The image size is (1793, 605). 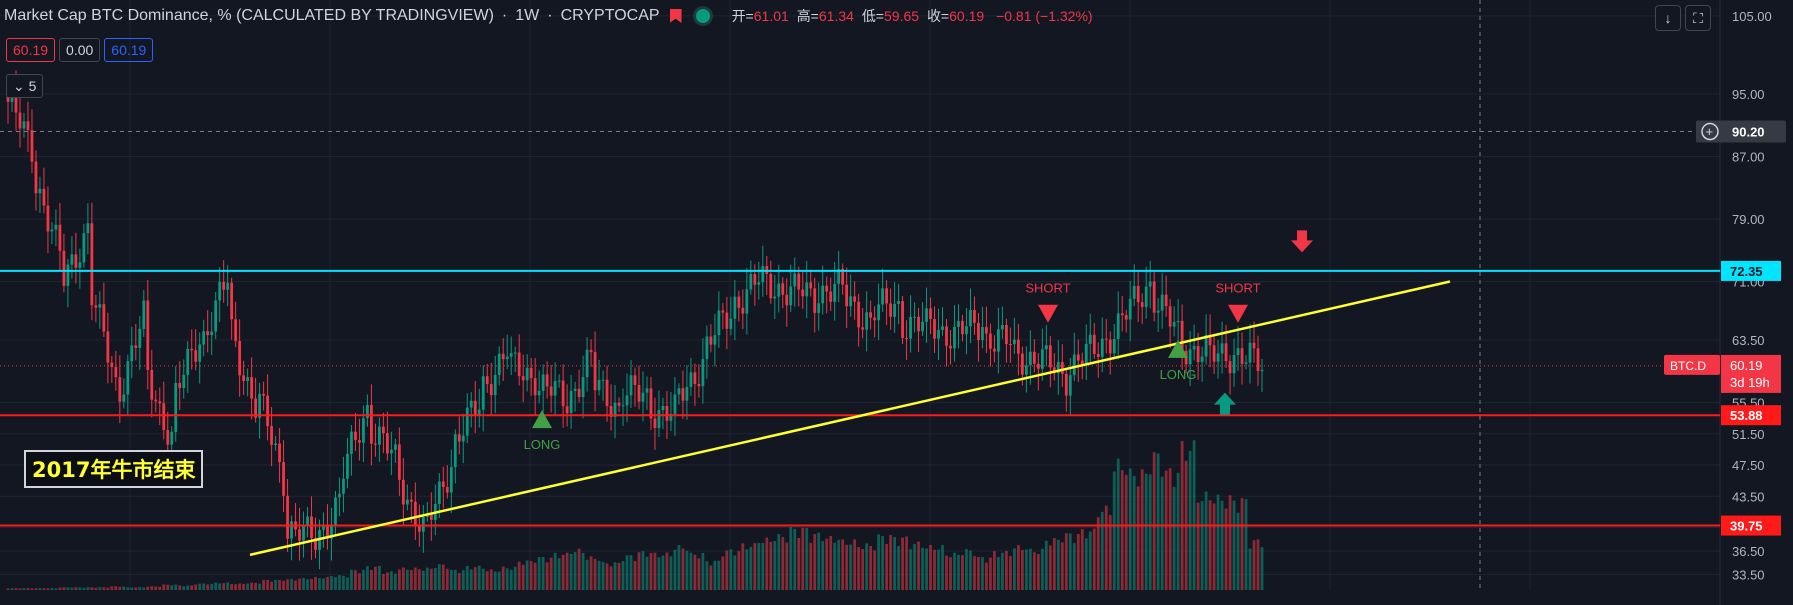 What do you see at coordinates (129, 50) in the screenshot?
I see `buy-price-button: 60.19` at bounding box center [129, 50].